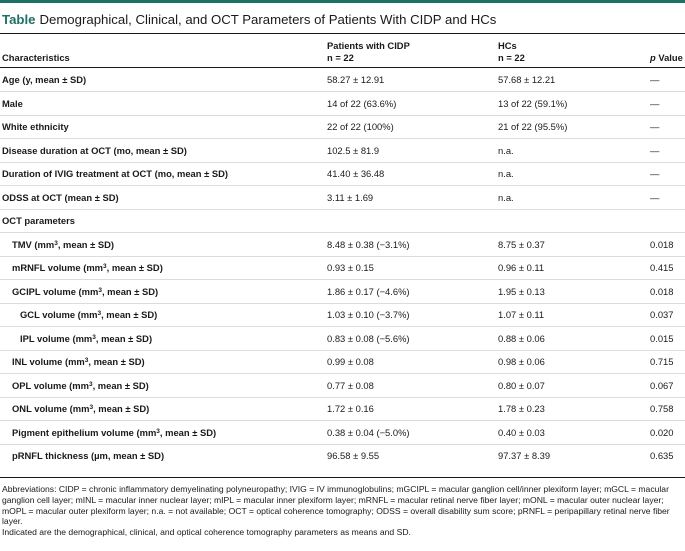 Image resolution: width=685 pixels, height=551 pixels. I want to click on header-p-value: p Value, so click(666, 57).